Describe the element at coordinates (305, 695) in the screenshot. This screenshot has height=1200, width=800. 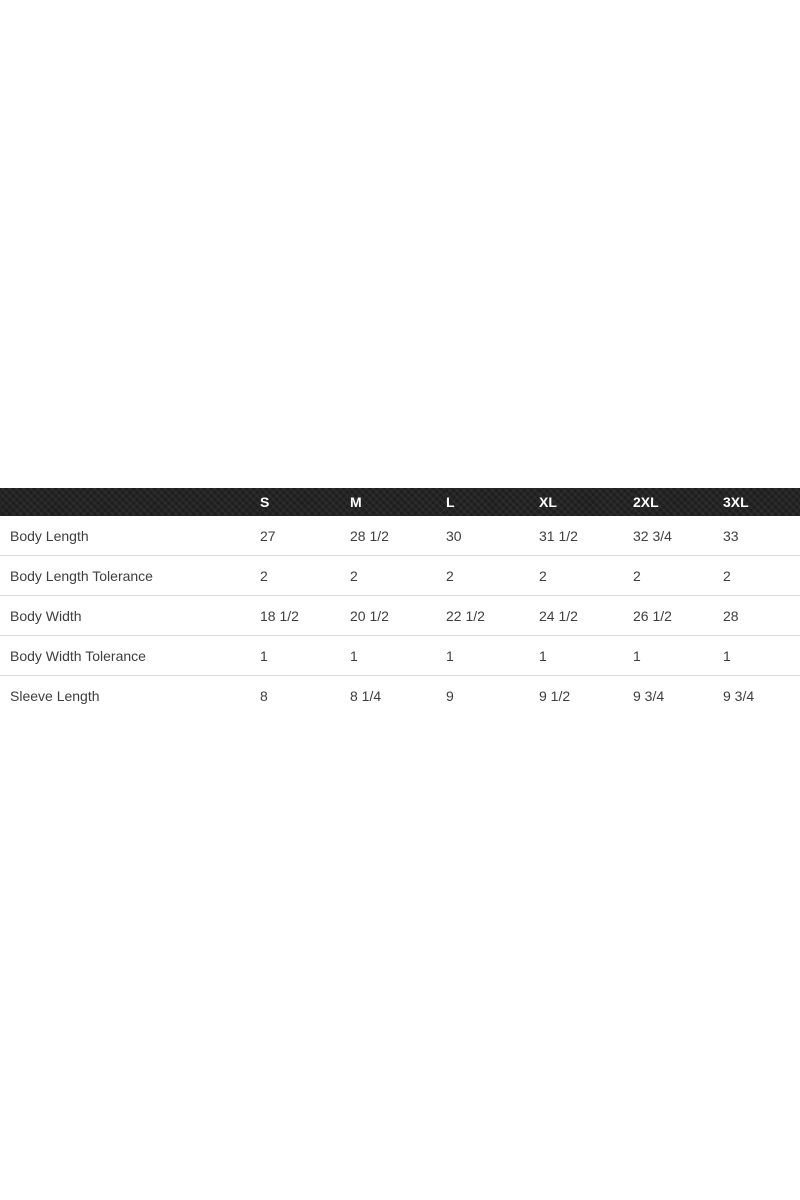
I see `measurement-cell: 8` at that location.